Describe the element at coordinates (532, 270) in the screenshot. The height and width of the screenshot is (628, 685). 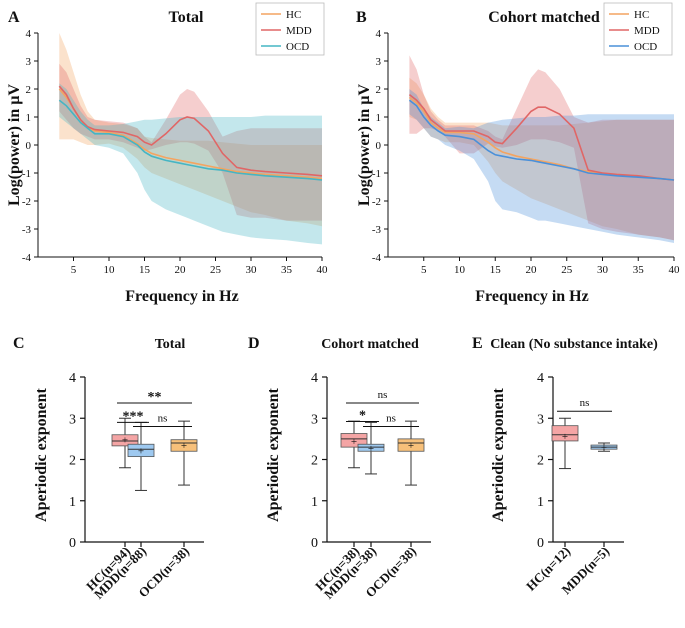
I see `x-tick-label: 20` at that location.